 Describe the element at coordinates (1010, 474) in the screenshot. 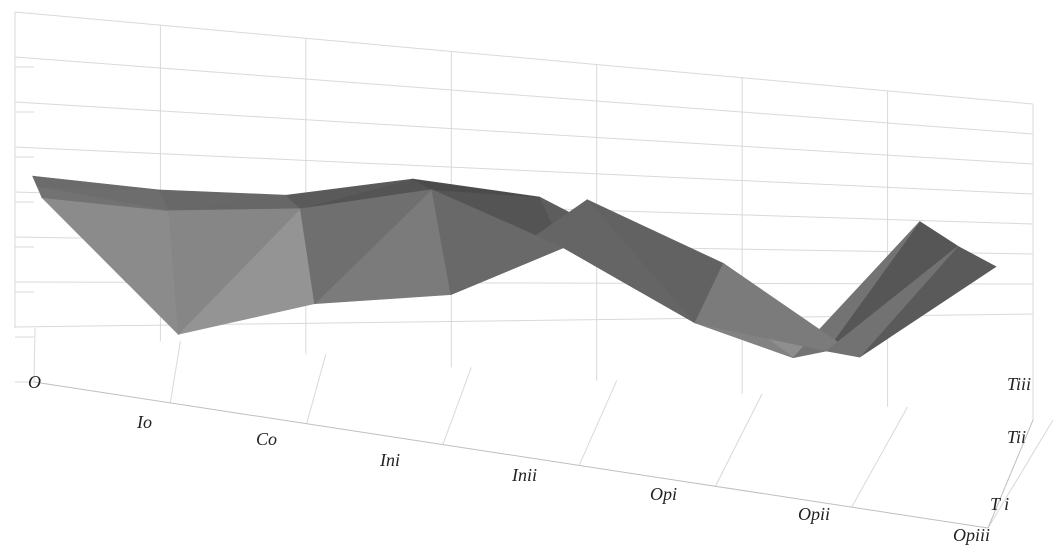

I see `depth-axis-line` at that location.